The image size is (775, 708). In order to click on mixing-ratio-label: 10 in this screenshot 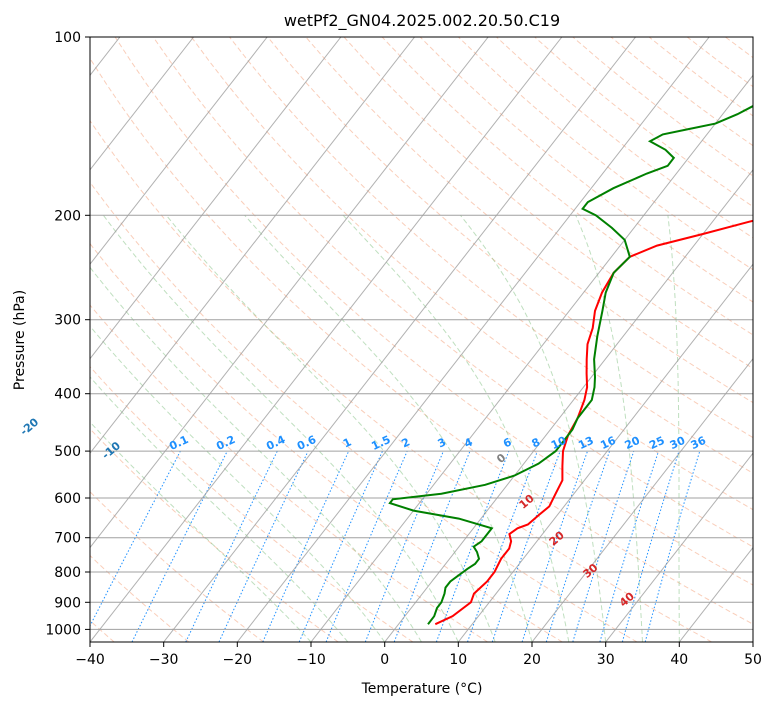, I will do `click(559, 443)`.